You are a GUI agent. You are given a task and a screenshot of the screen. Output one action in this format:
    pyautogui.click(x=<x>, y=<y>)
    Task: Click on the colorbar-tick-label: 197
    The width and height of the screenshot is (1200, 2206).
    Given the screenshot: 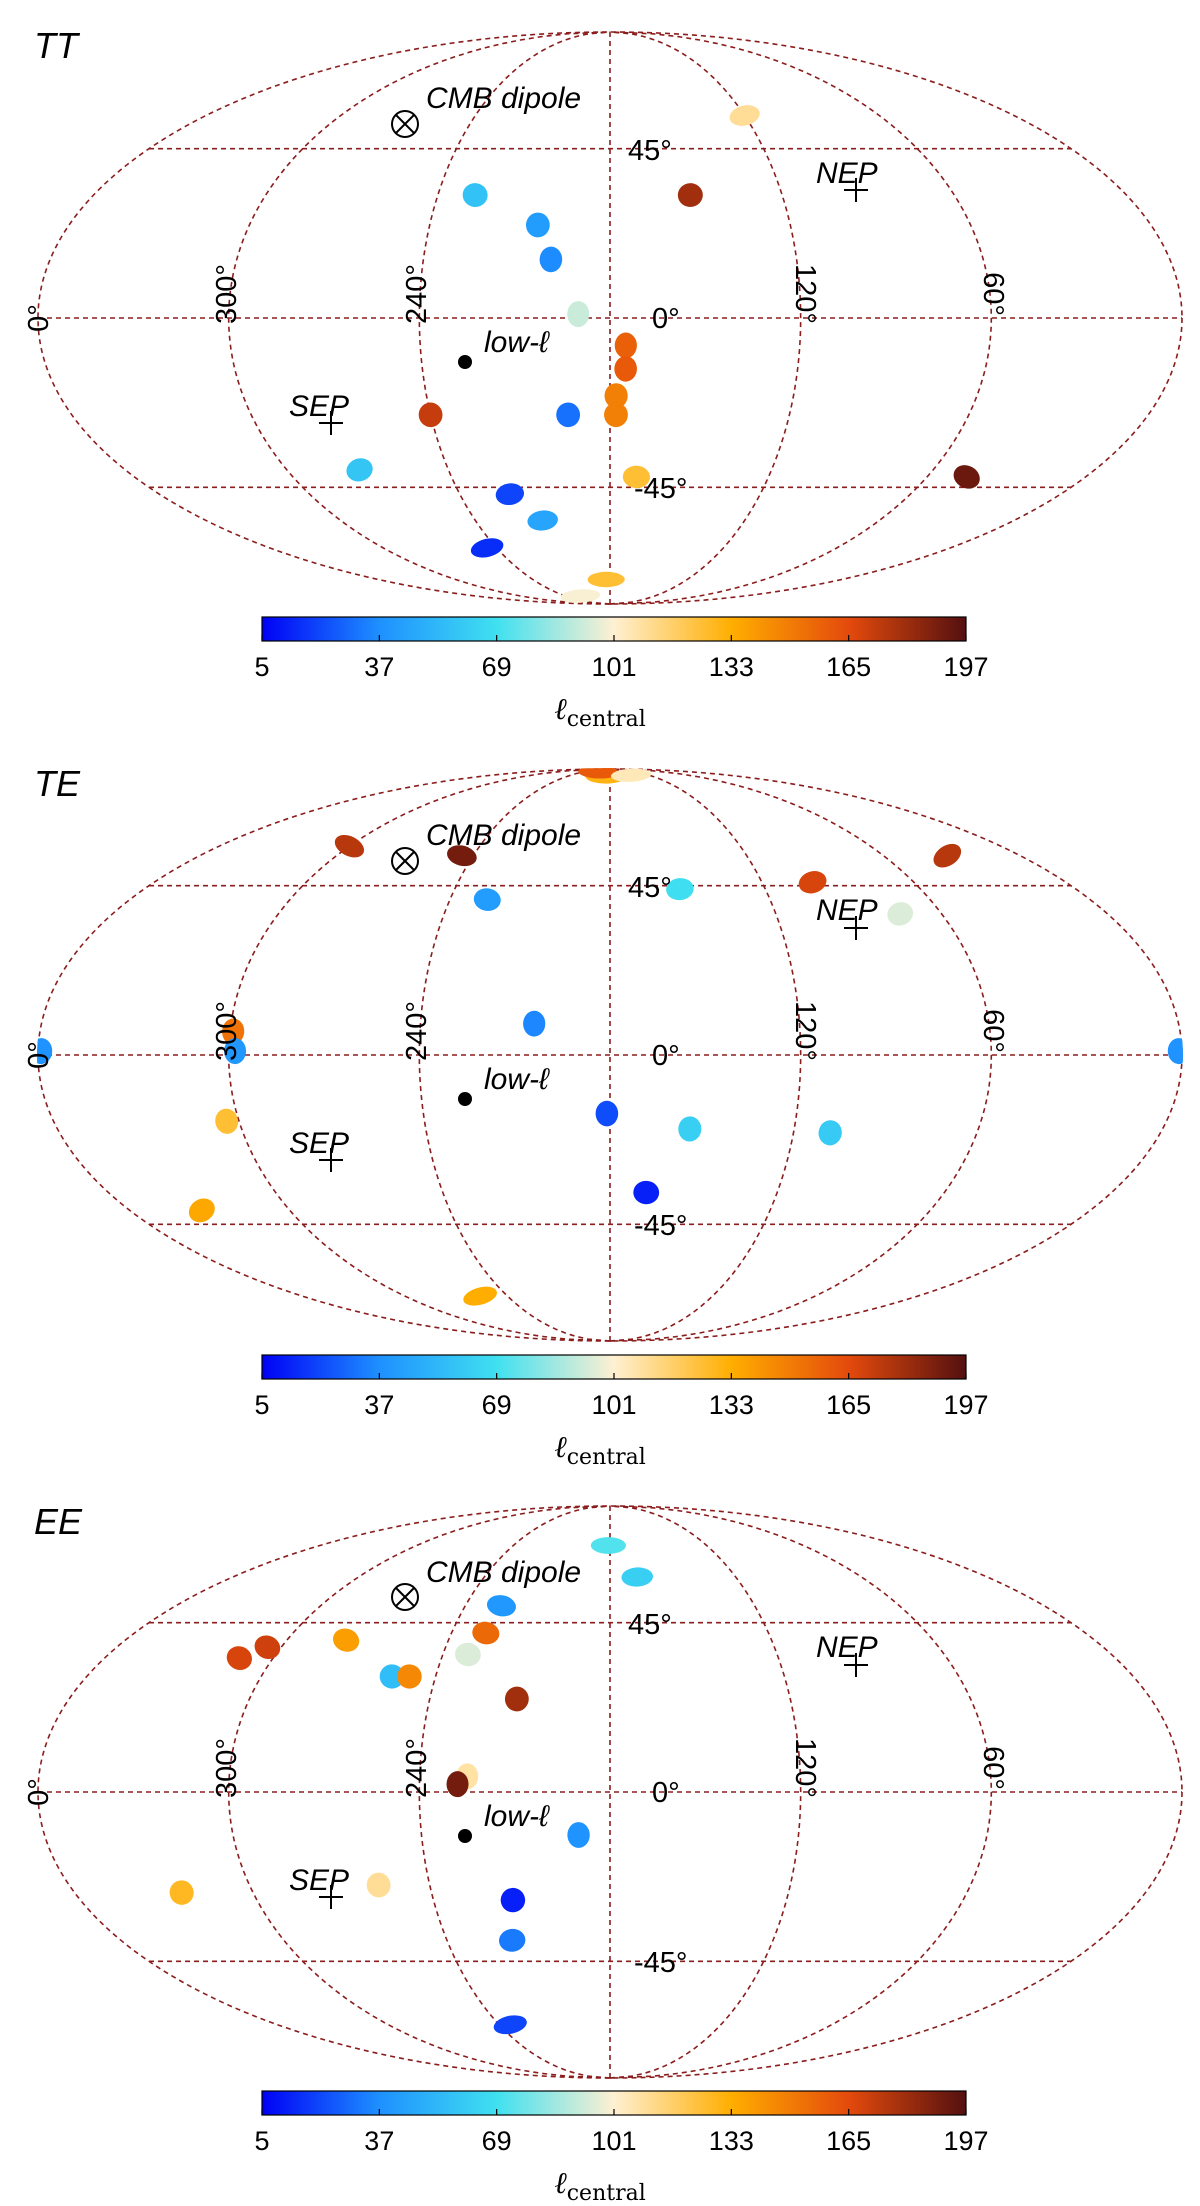 What is the action you would take?
    pyautogui.click(x=965, y=2141)
    